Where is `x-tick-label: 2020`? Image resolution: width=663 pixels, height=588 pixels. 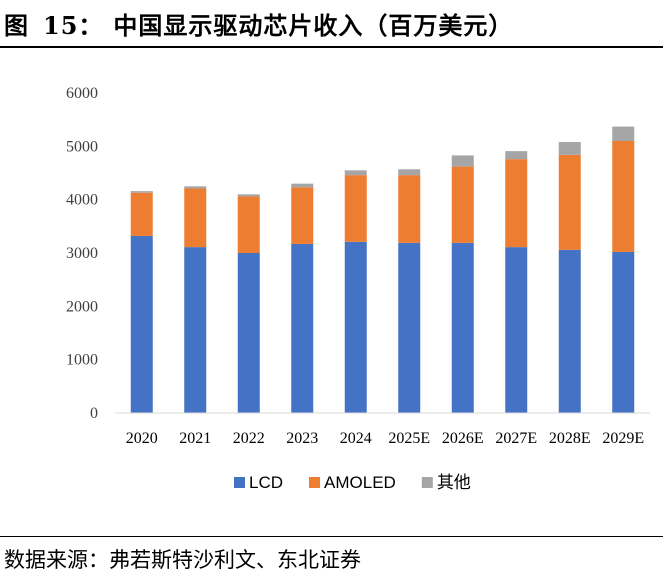 x-tick-label: 2020 is located at coordinates (142, 438).